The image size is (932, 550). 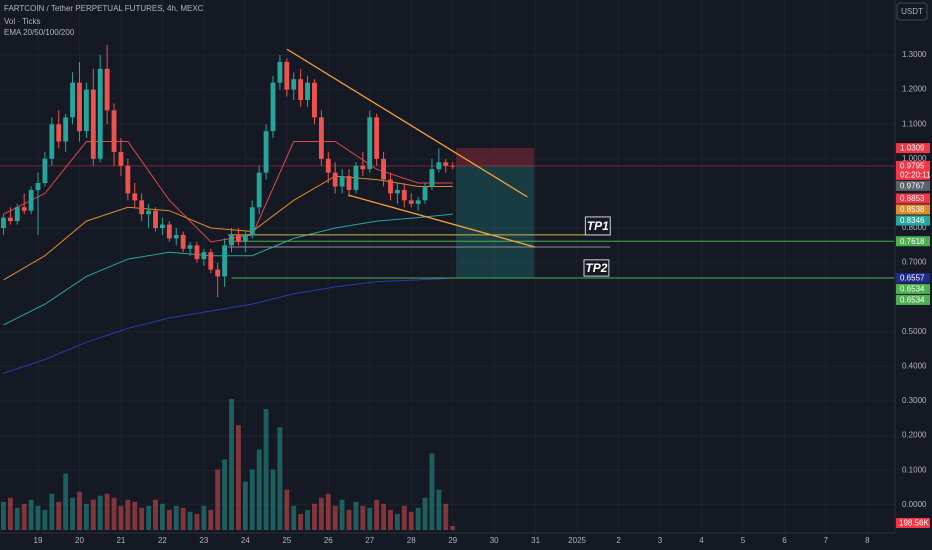 What do you see at coordinates (912, 198) in the screenshot?
I see `price-label: 0.8853` at bounding box center [912, 198].